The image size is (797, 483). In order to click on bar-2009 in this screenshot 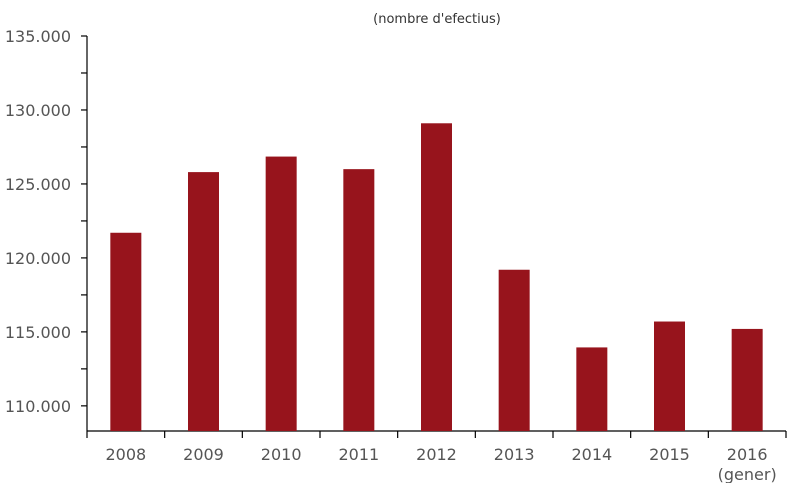, I will do `click(203, 302)`.